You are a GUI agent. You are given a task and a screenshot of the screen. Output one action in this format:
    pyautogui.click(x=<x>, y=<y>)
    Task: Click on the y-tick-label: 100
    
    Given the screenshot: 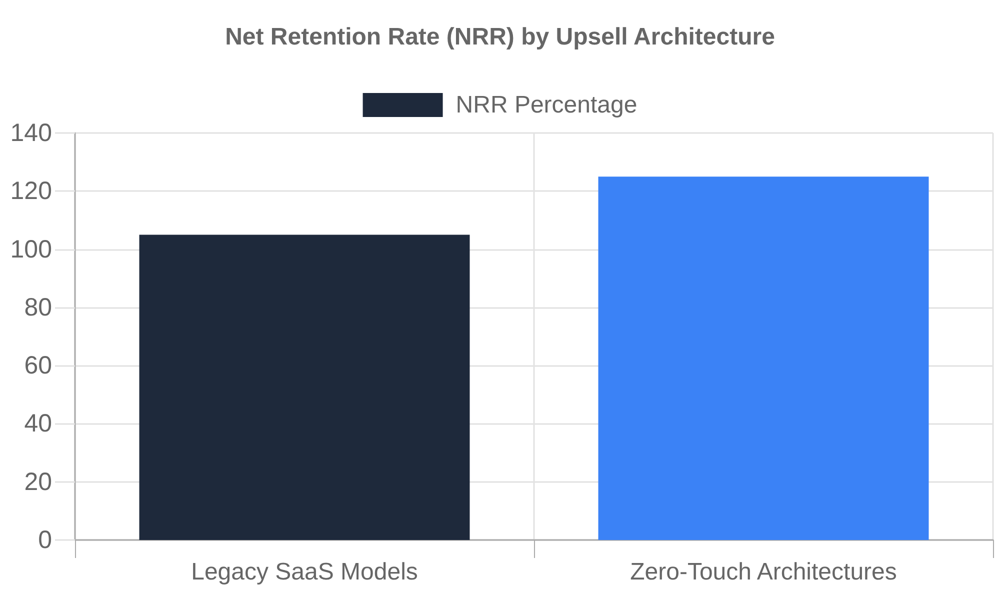 What is the action you would take?
    pyautogui.click(x=31, y=249)
    